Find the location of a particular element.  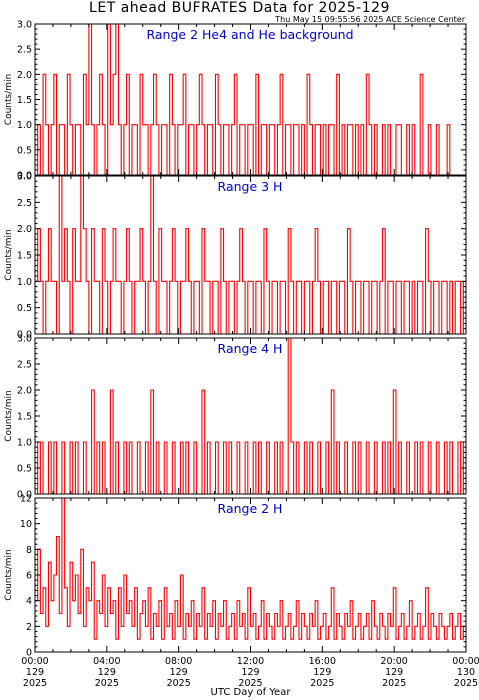

y-tick-label: 4 is located at coordinates (29, 601).